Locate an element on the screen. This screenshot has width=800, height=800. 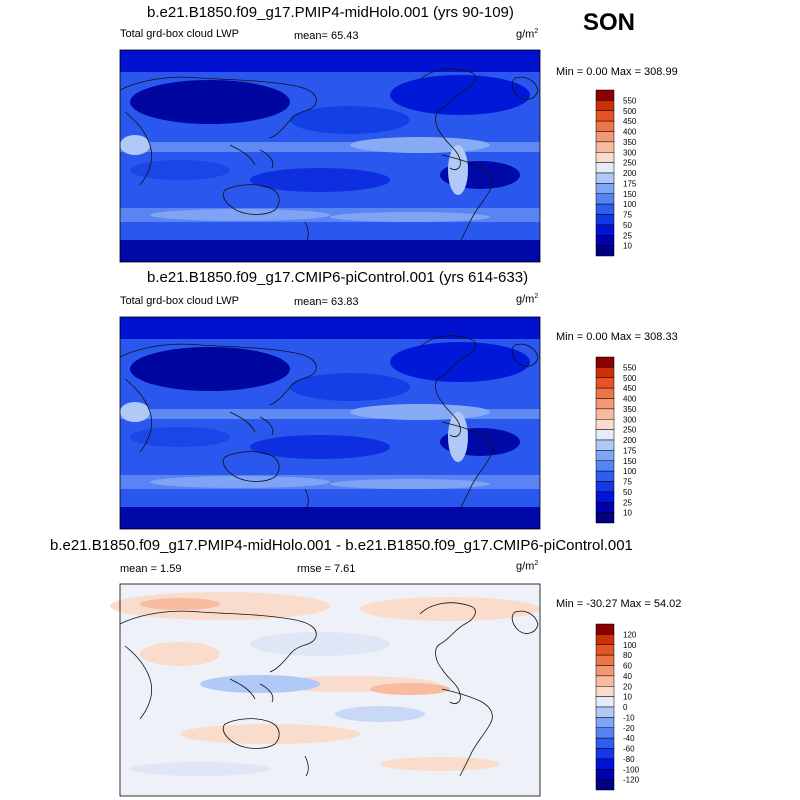
panel-2-mean: mean= 63.83 is located at coordinates (326, 302).